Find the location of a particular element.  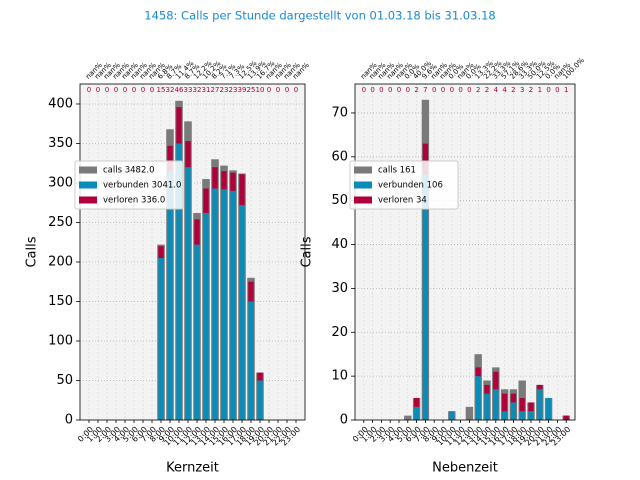

y-tick-label: 60 is located at coordinates (339, 156).